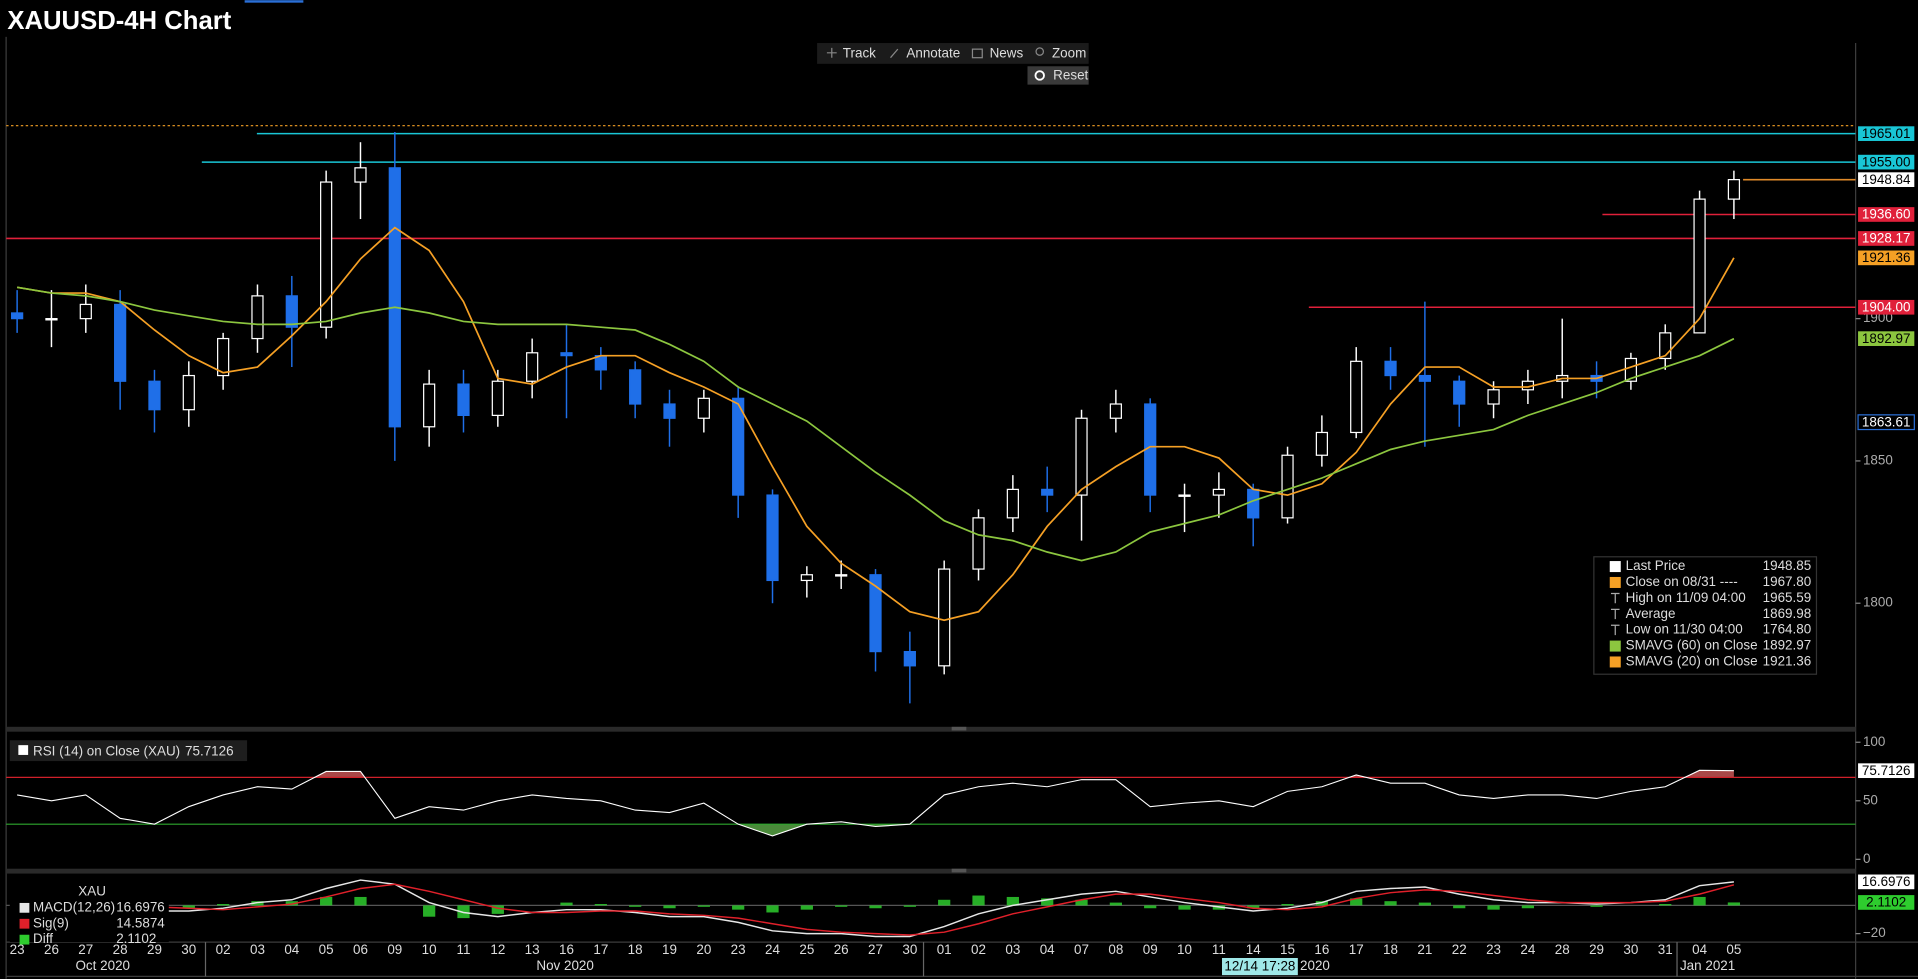 The width and height of the screenshot is (1918, 979). Describe the element at coordinates (360, 949) in the screenshot. I see `x-tick-label: 06` at that location.